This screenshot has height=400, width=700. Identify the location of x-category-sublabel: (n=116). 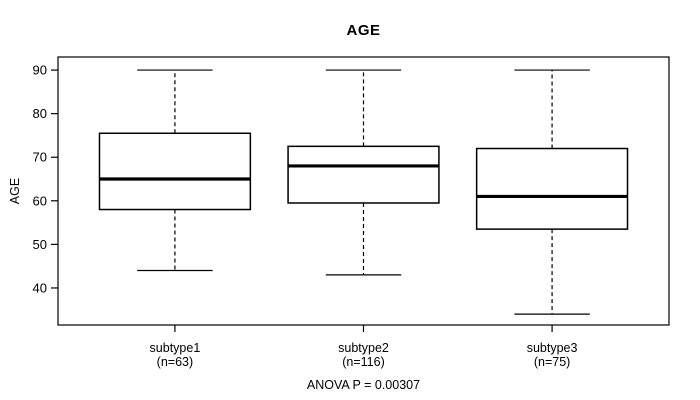
(363, 362).